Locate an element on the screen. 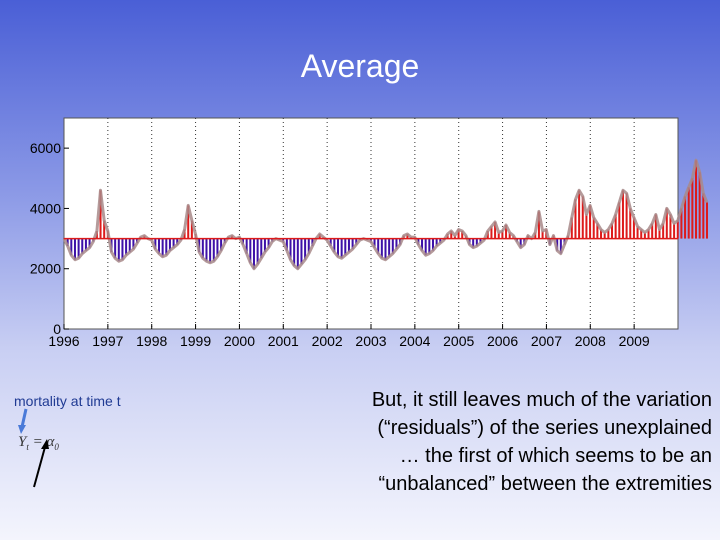  x-tick-label: 1996 is located at coordinates (63, 341).